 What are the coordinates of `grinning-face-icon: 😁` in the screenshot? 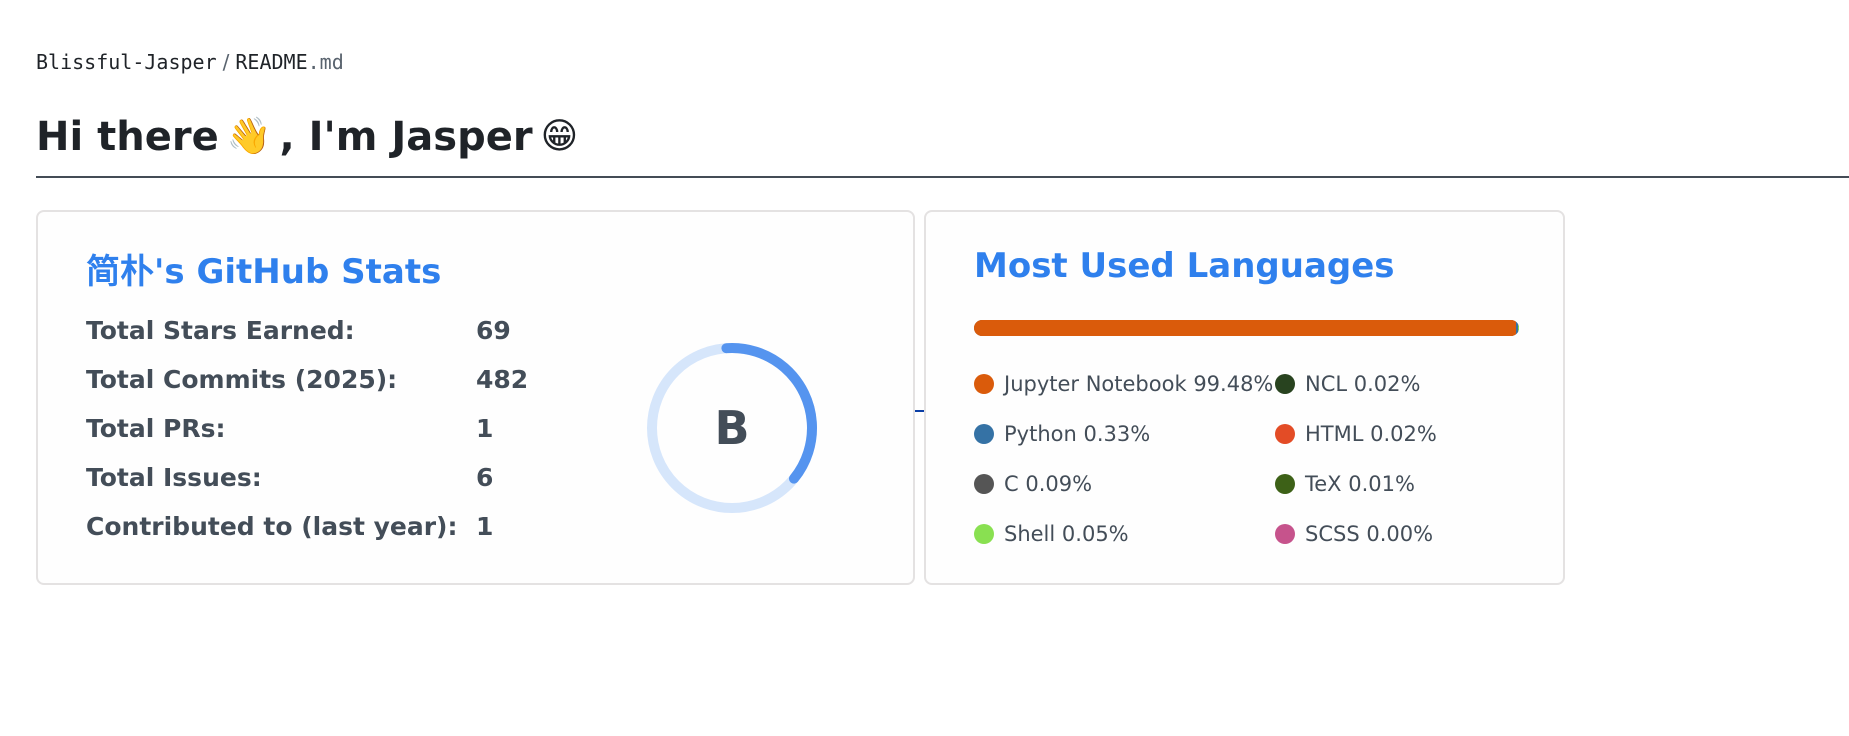 It's located at (559, 136).